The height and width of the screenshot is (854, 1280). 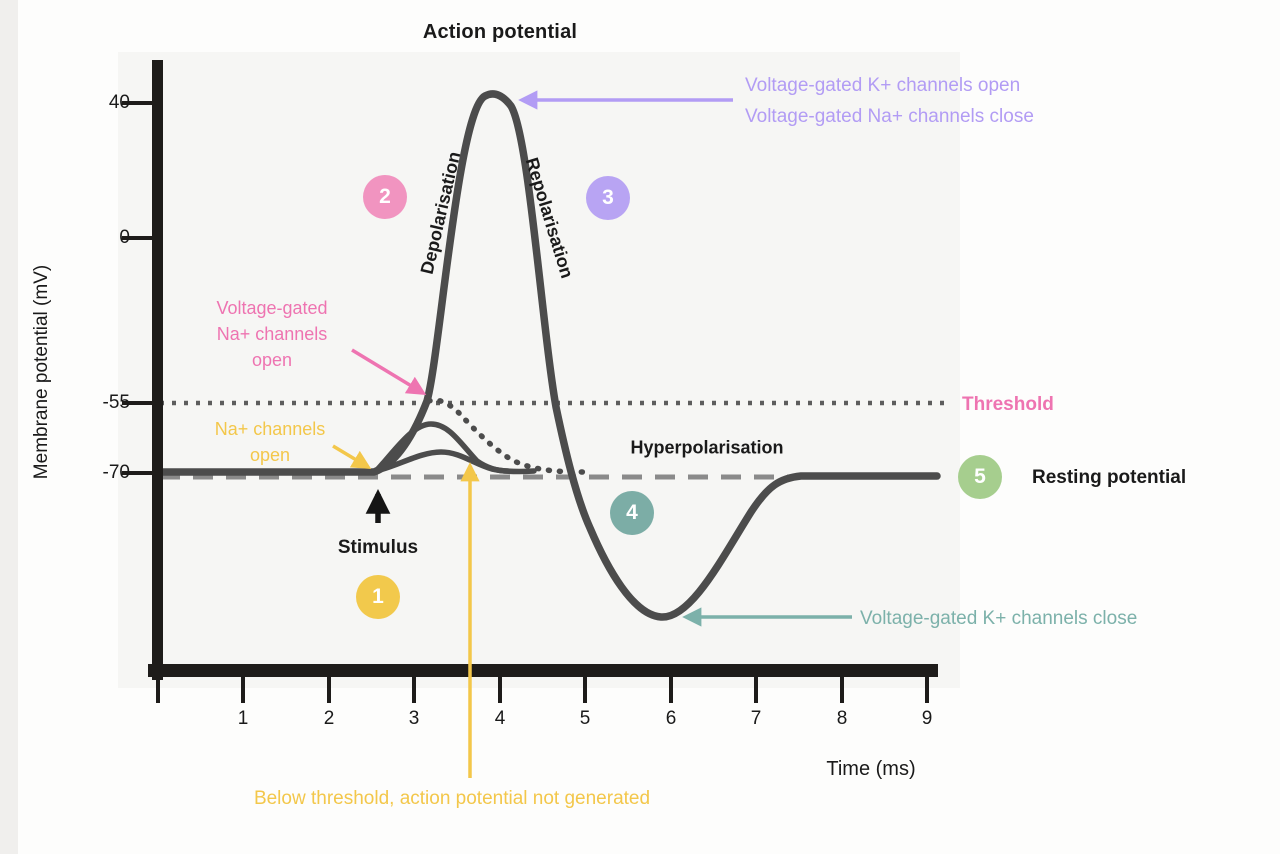 I want to click on x-tick-5: 5, so click(x=585, y=718).